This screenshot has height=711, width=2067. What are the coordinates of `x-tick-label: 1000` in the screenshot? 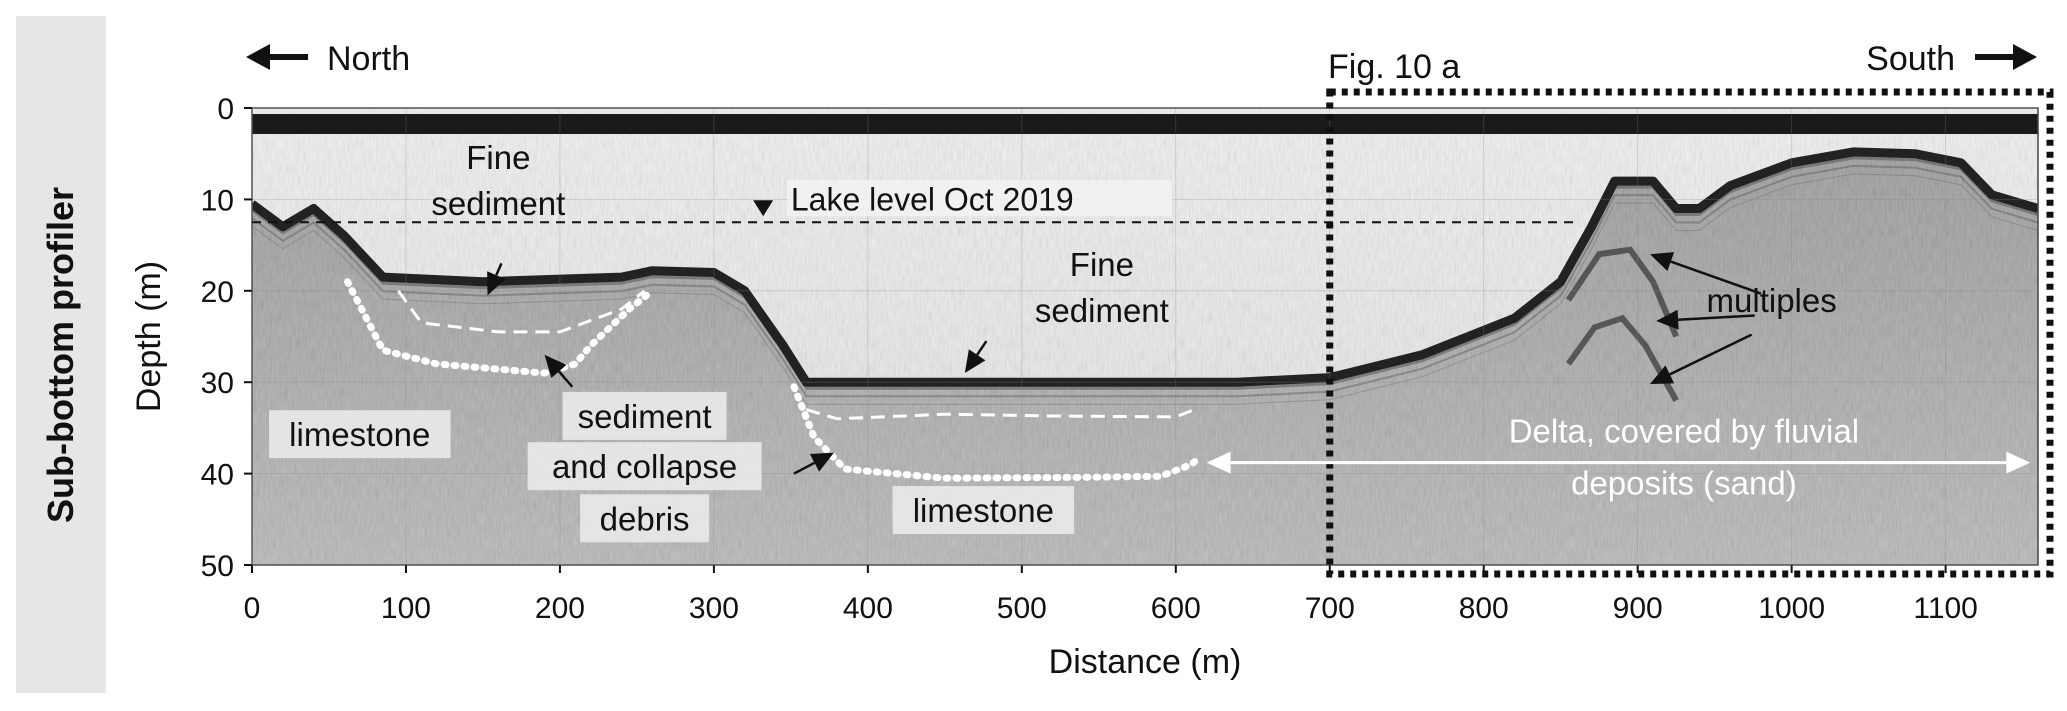 It's located at (1791, 608).